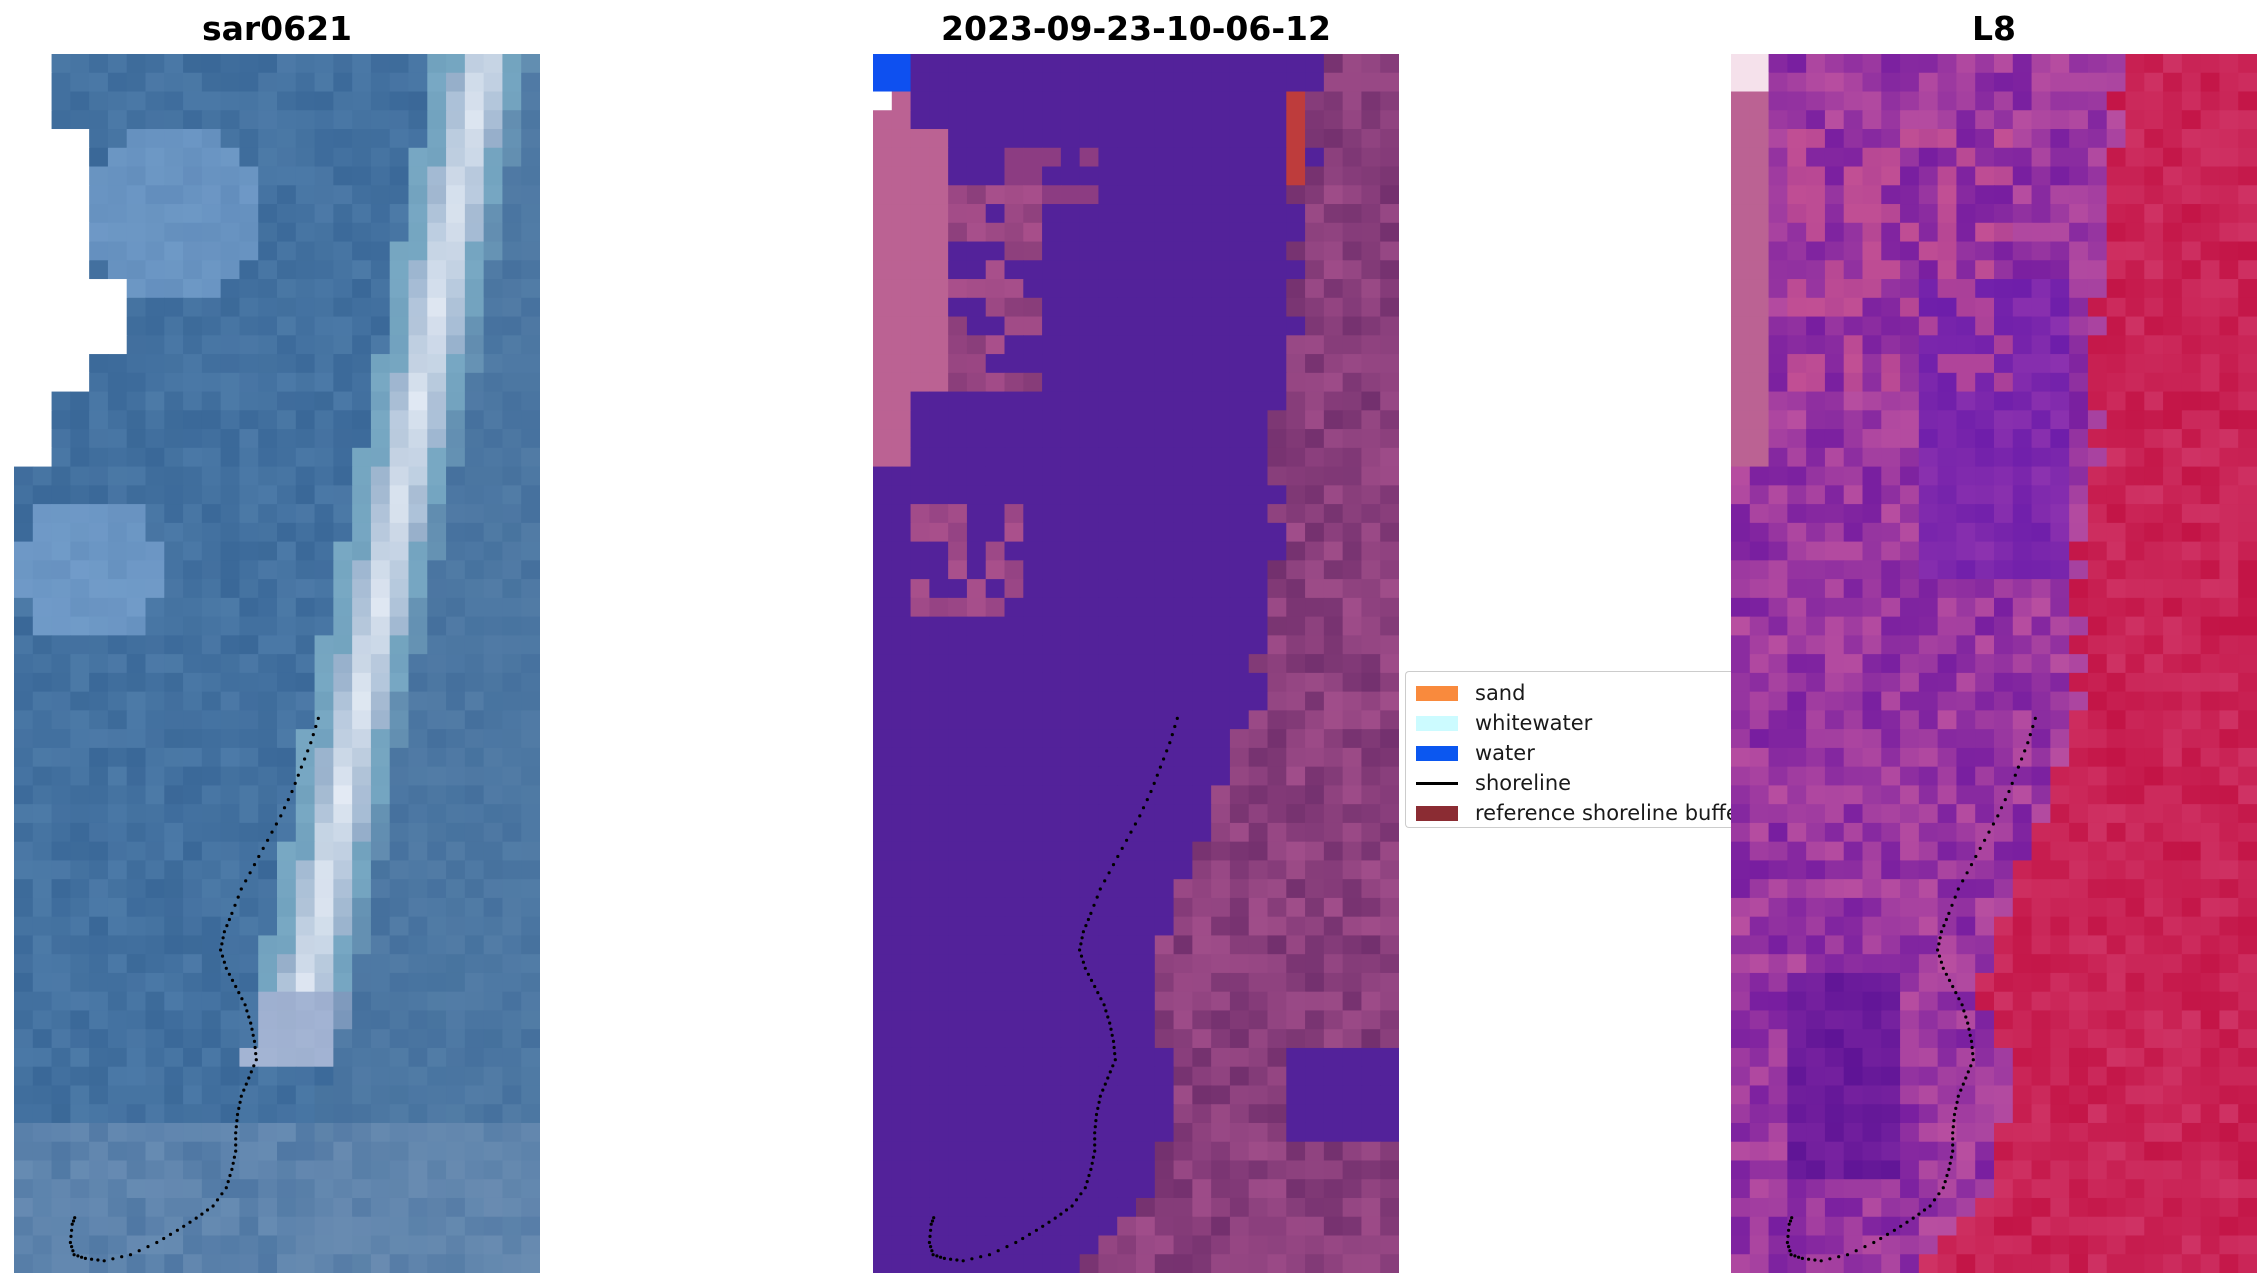 This screenshot has width=2268, height=1283. I want to click on reference-buffer-swatch-icon, so click(1437, 813).